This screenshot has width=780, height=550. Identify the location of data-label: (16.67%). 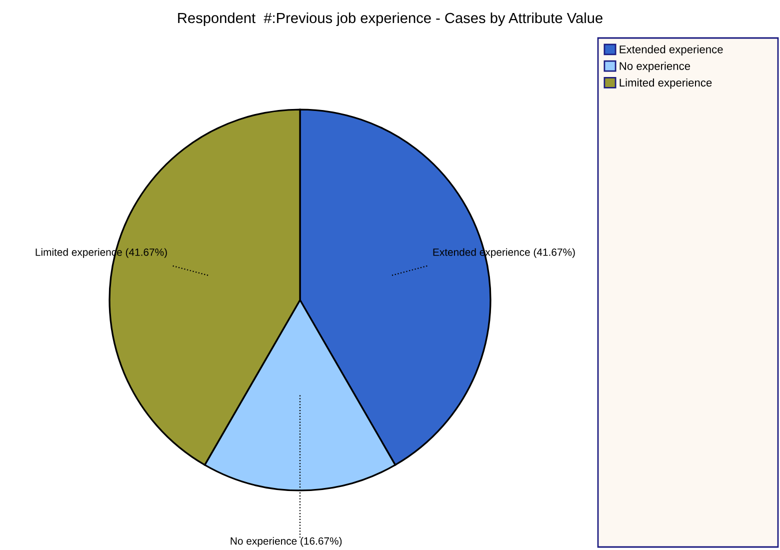
(321, 542).